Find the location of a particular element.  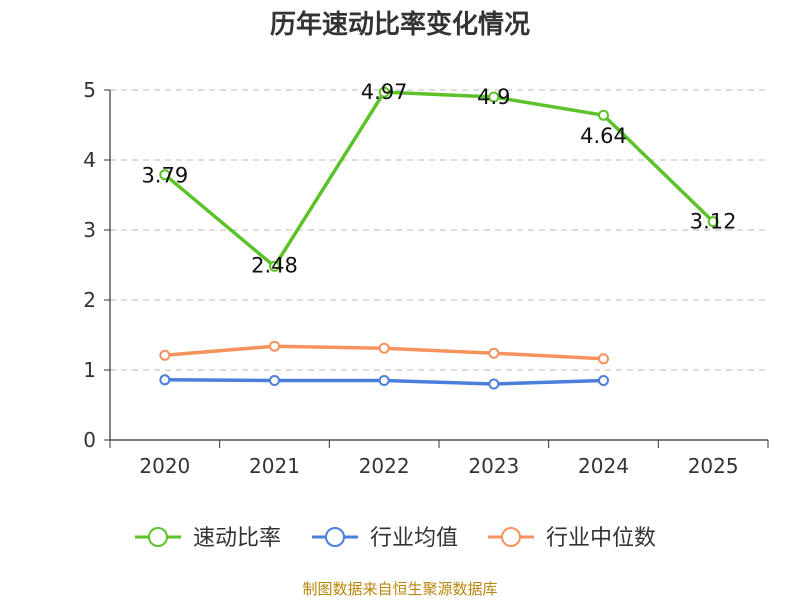

y-tick-label: 5 is located at coordinates (89, 90).